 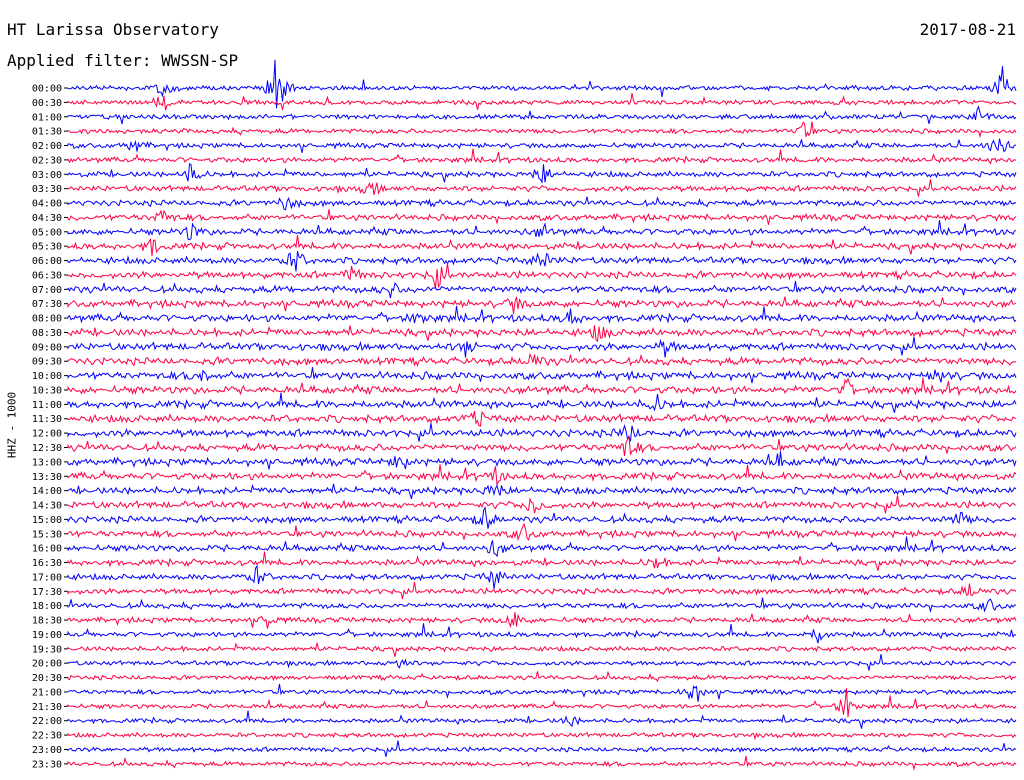 I want to click on row-label-0900: 09:00, so click(x=47, y=347).